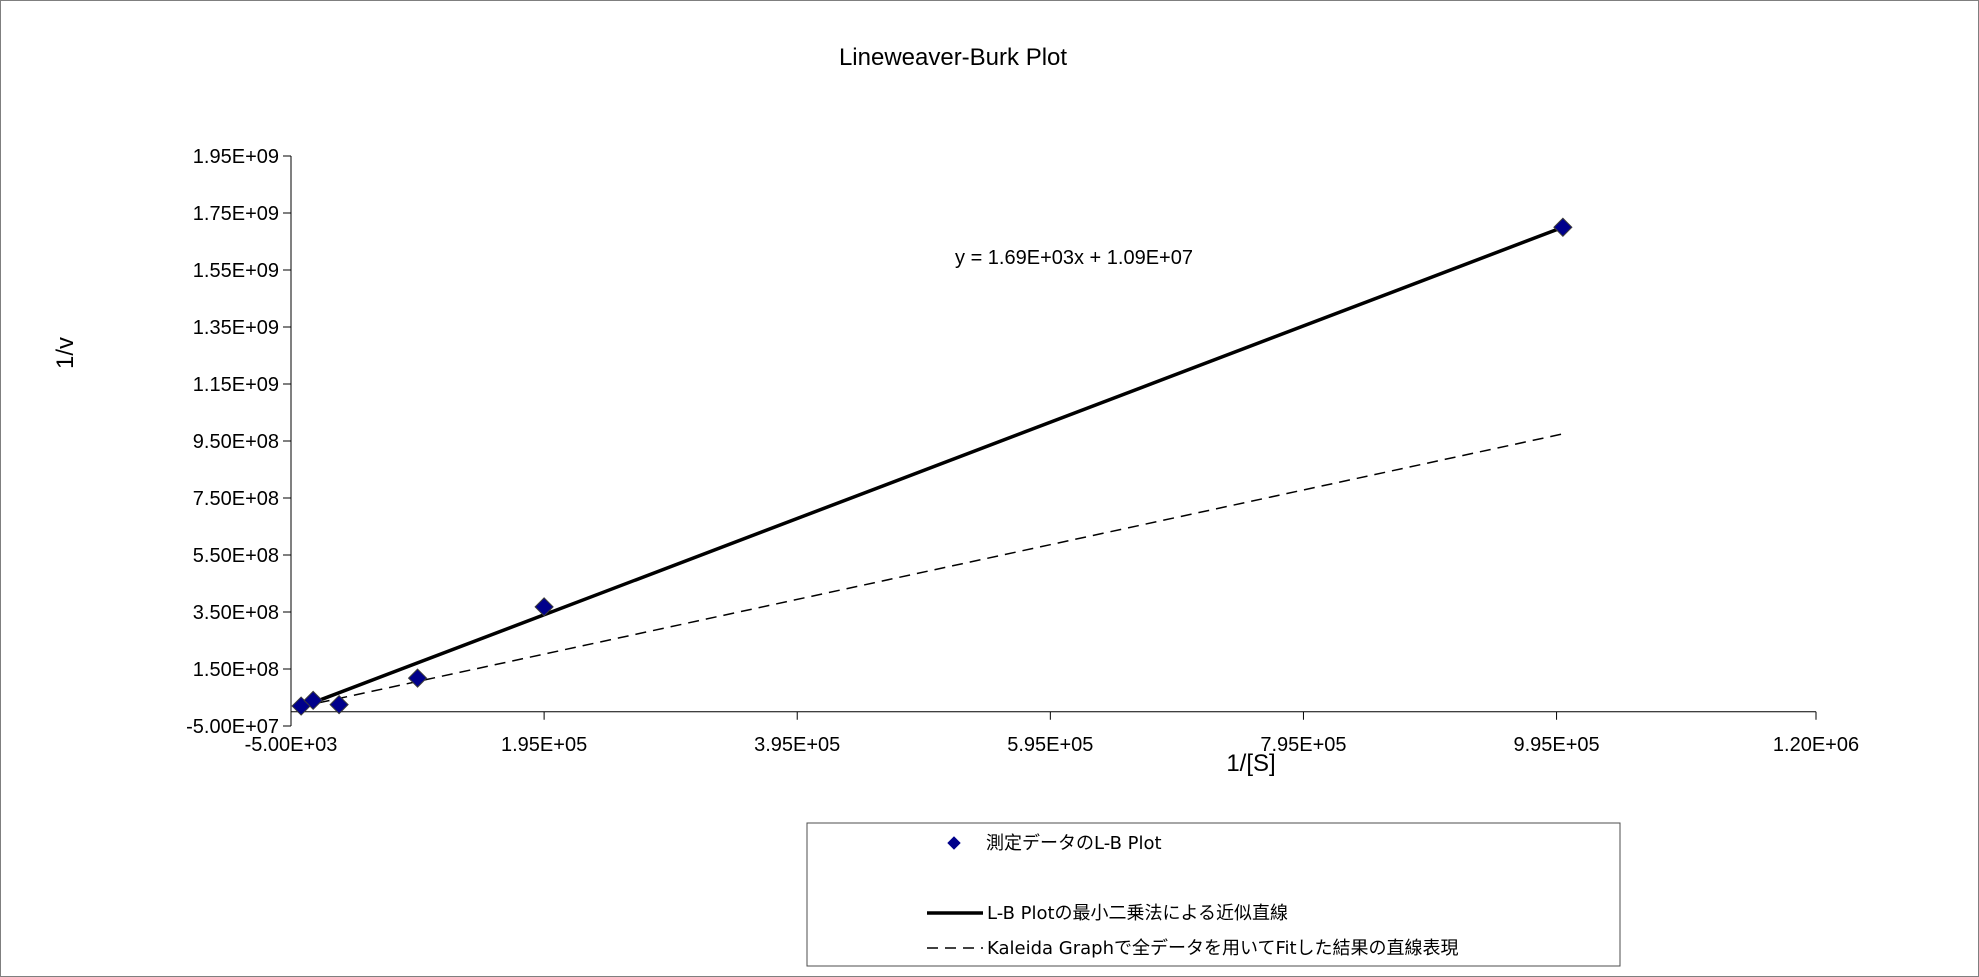 Image resolution: width=1979 pixels, height=977 pixels. What do you see at coordinates (236, 271) in the screenshot?
I see `y-tick-label: 1.55E+09` at bounding box center [236, 271].